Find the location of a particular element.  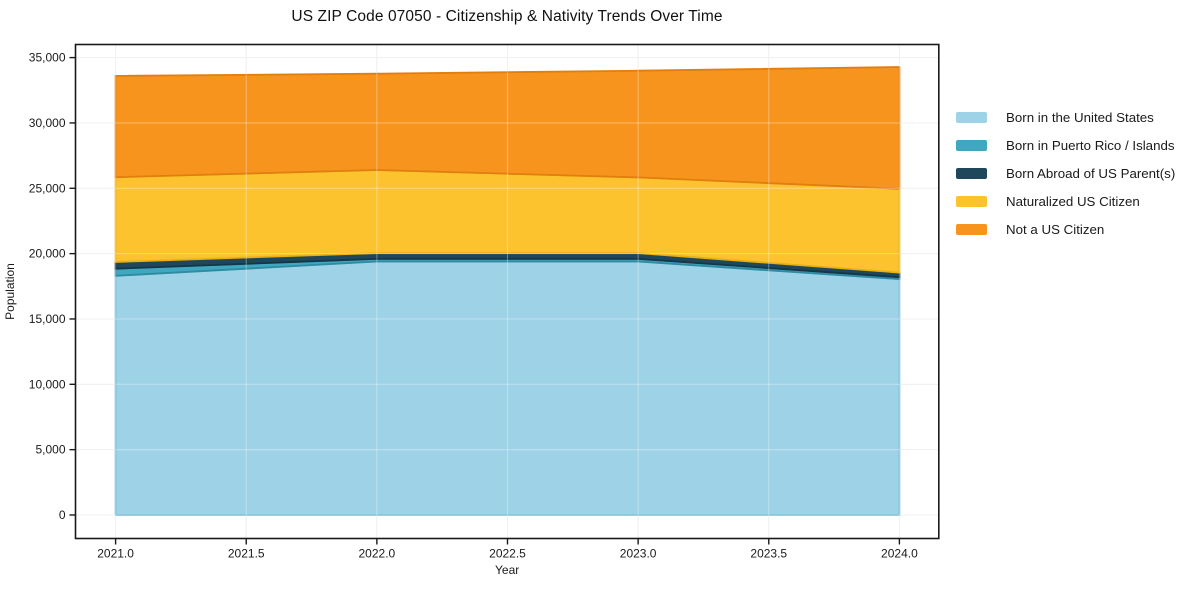

y-tick-label: 30,000 is located at coordinates (47, 123).